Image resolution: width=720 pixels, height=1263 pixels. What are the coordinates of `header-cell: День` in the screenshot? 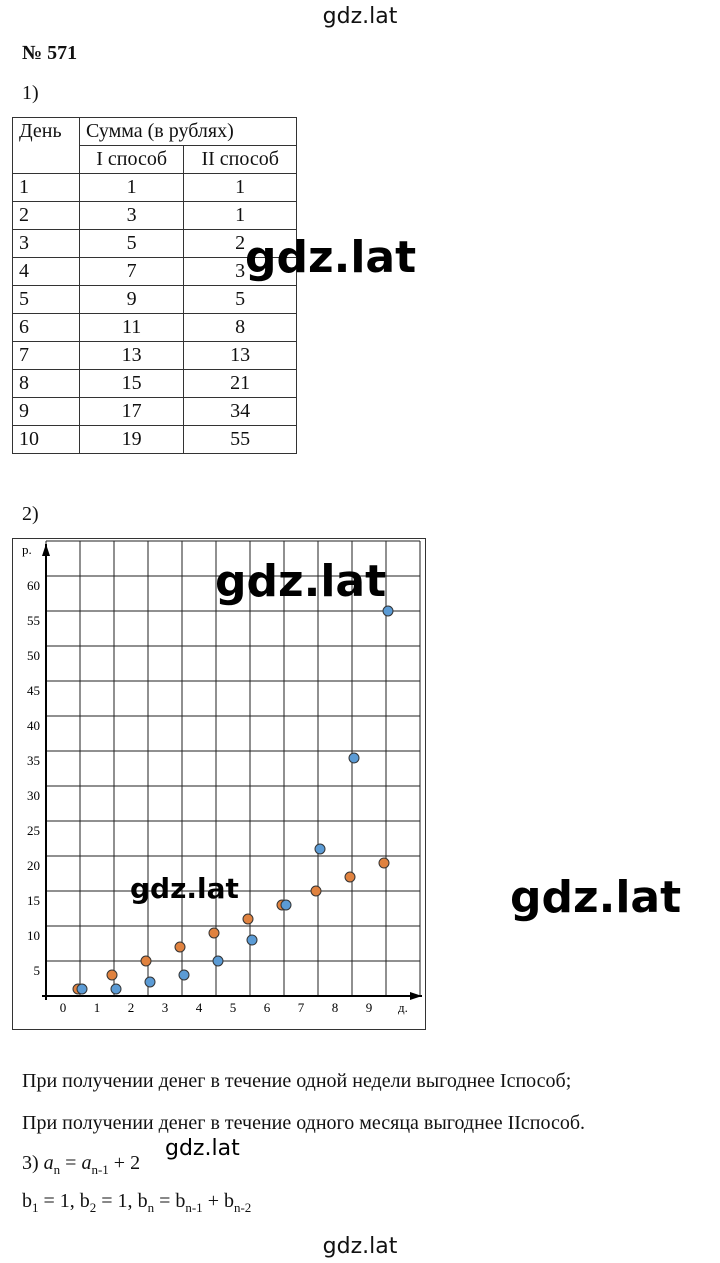 It's located at (46, 145).